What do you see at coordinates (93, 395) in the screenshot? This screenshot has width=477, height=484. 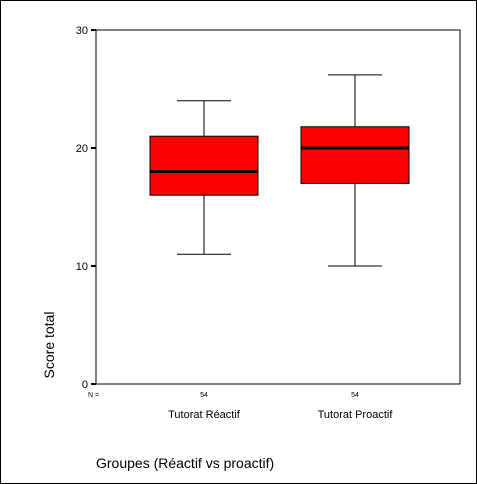 I see `n-label: N =` at bounding box center [93, 395].